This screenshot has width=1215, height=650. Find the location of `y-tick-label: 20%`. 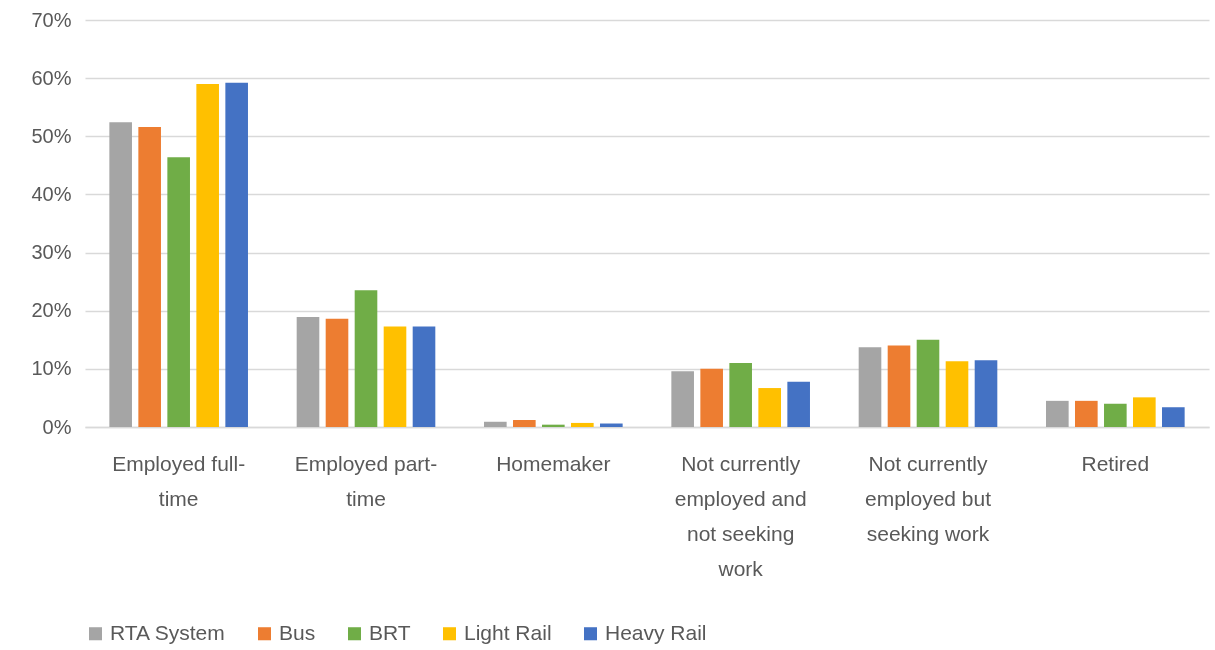

y-tick-label: 20% is located at coordinates (51, 310).